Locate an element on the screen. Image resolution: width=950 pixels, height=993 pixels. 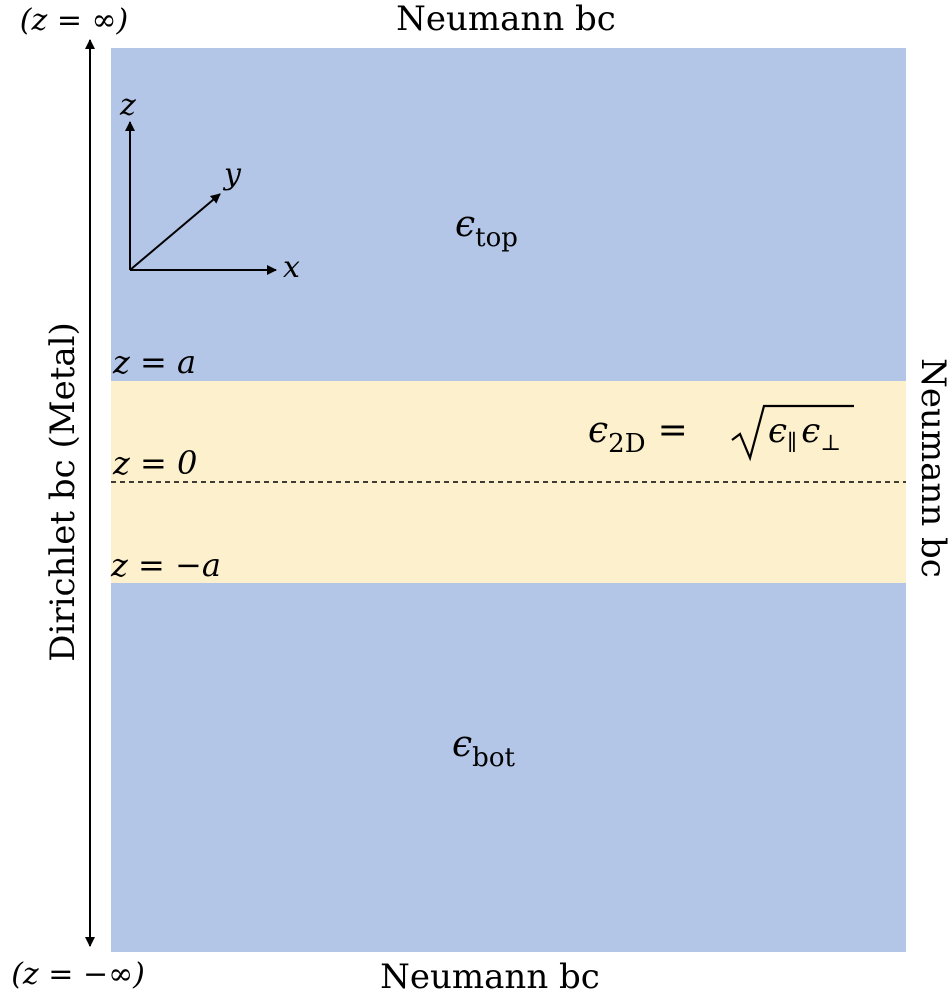
epsilon-top-label: ϵtop is located at coordinates (486, 228).